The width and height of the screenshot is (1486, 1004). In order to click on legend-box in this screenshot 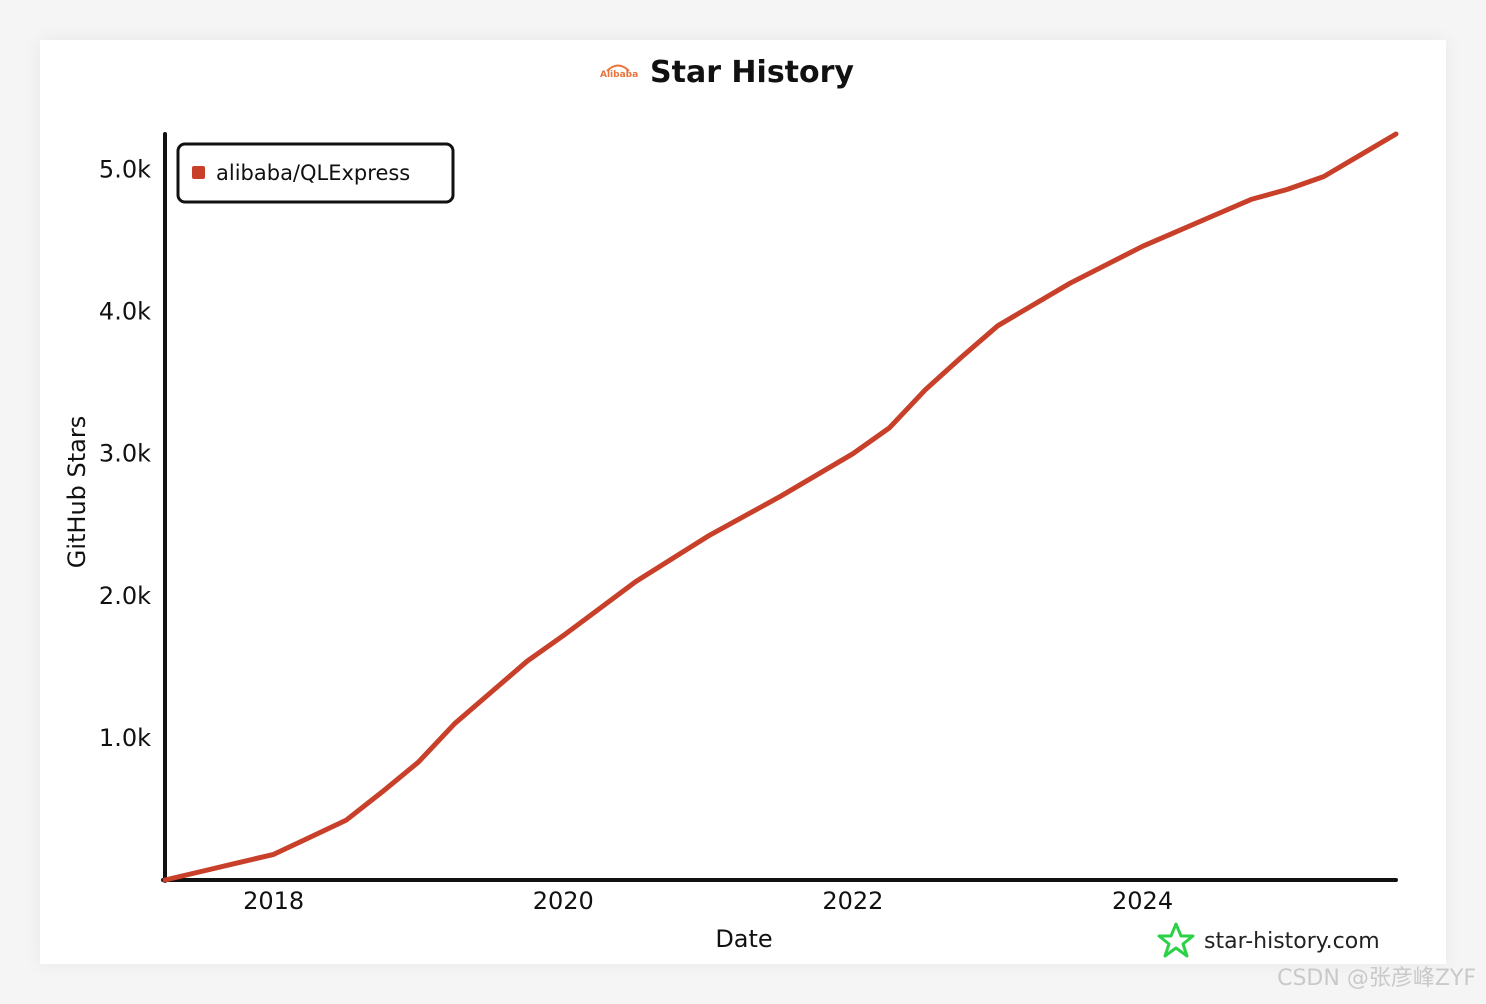, I will do `click(315, 173)`.